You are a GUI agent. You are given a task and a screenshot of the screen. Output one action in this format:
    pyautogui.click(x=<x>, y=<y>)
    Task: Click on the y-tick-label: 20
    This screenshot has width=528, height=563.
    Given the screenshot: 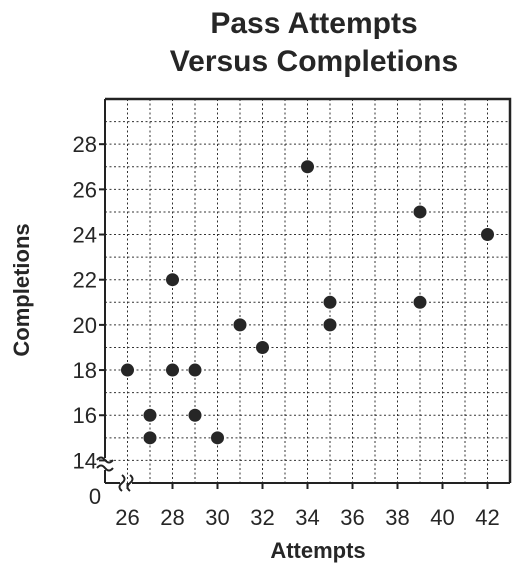 What is the action you would take?
    pyautogui.click(x=85, y=325)
    